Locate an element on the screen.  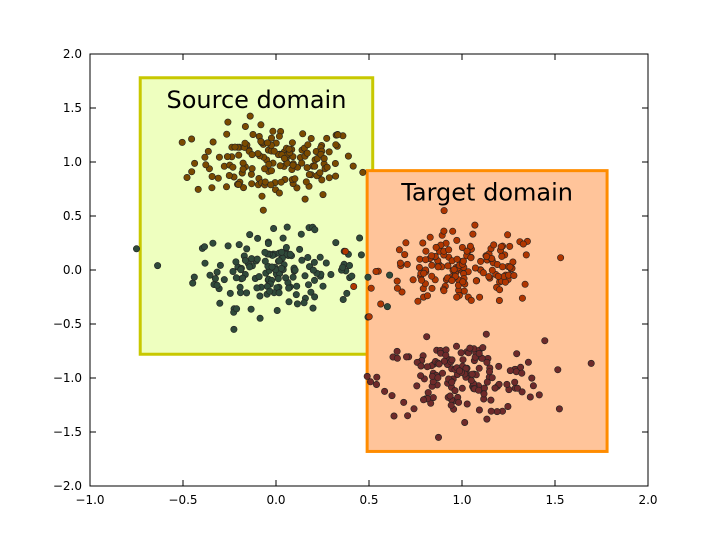
y-tick-label: 0.5 is located at coordinates (72, 216).